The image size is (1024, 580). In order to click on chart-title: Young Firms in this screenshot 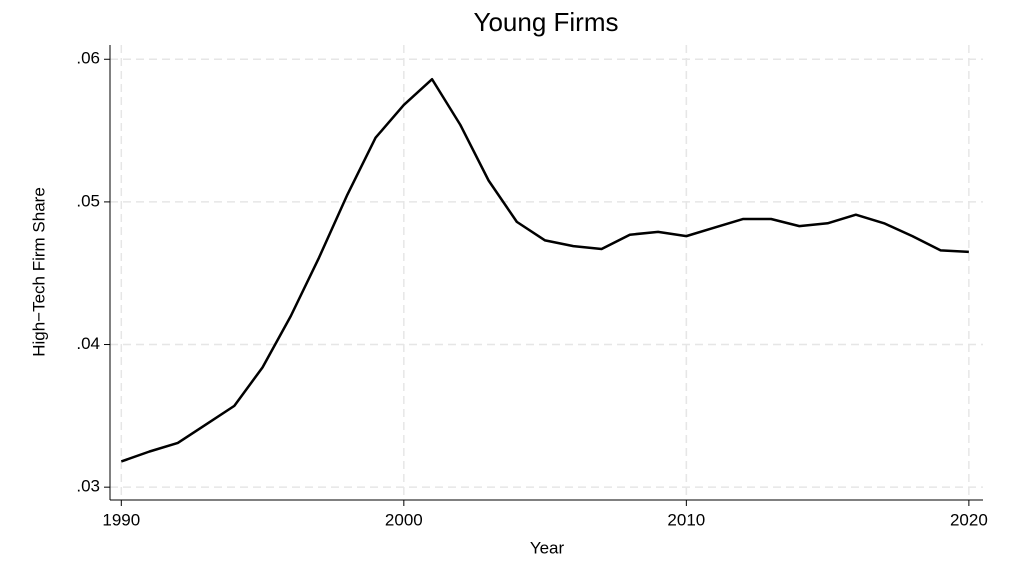, I will do `click(546, 22)`.